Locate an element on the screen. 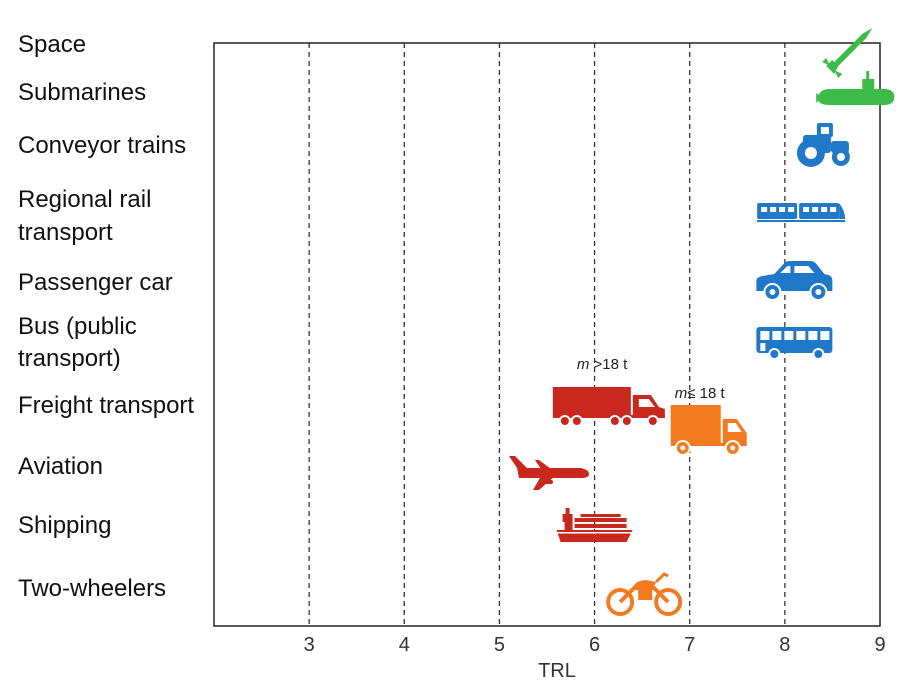 The height and width of the screenshot is (700, 918). category-label-submarines: Submarines is located at coordinates (82, 92).